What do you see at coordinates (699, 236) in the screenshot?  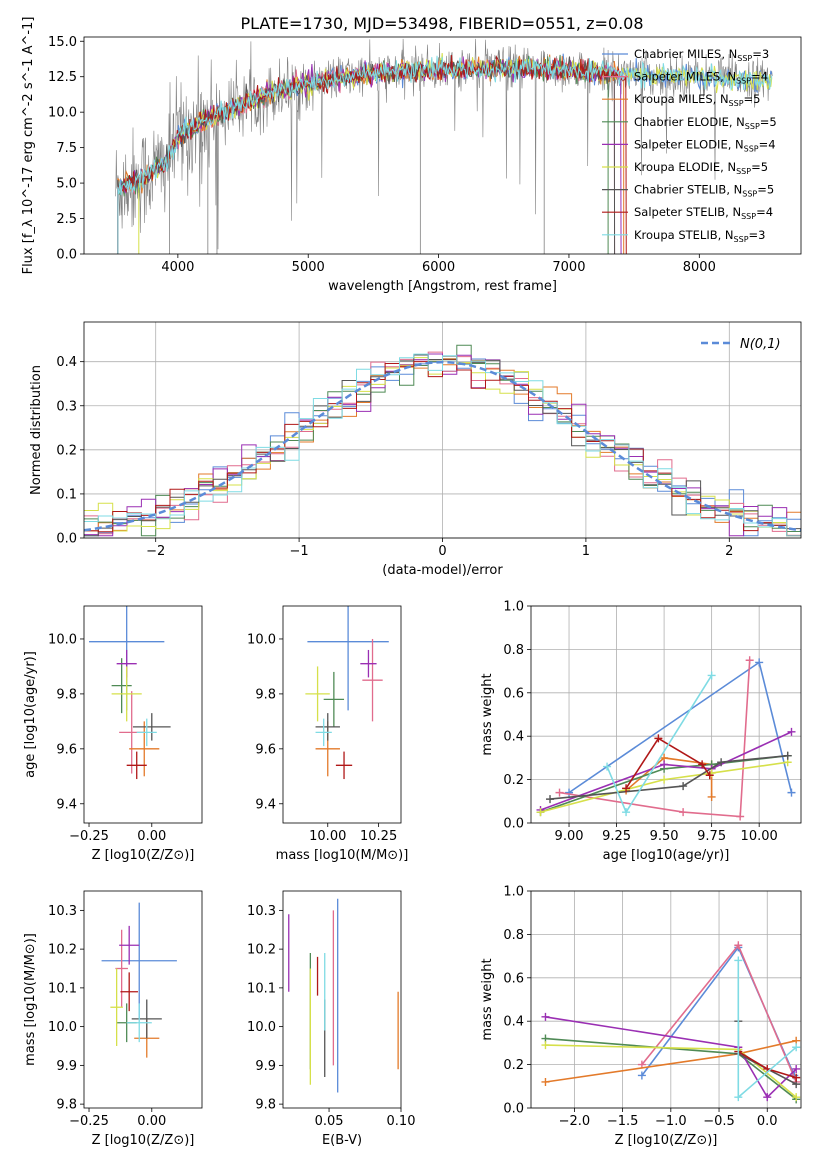 I see `legend-entry: Kroupa STELIB, NSSP=3` at bounding box center [699, 236].